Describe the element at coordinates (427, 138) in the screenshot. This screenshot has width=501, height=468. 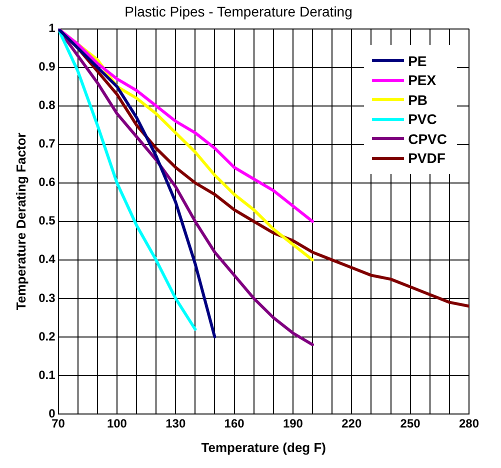
I see `legend-label: CPVC` at that location.